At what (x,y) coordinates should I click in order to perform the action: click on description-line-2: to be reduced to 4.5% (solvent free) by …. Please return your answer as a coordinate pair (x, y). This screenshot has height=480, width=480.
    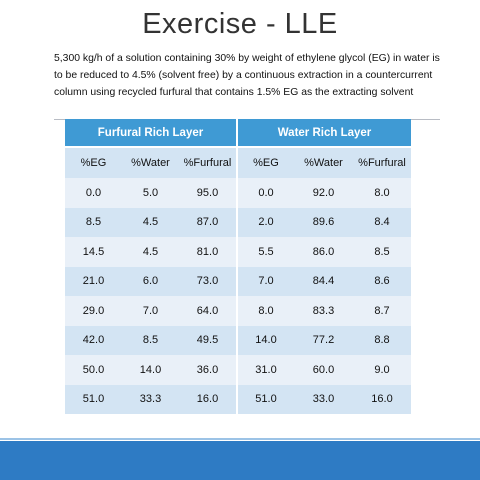
    Looking at the image, I should click on (243, 75).